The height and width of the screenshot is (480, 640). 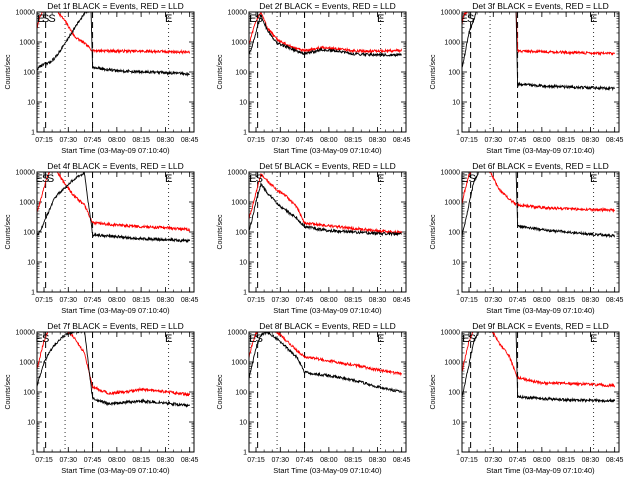 What do you see at coordinates (115, 326) in the screenshot?
I see `chart-title: Det 7f BLACK = Events, RED = LLD` at bounding box center [115, 326].